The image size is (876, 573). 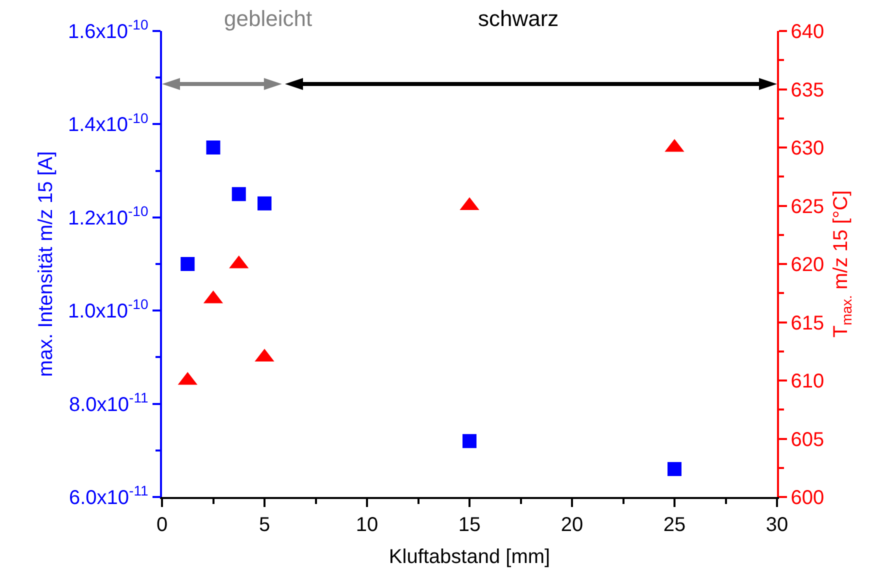 I want to click on annotation: gebleicht, so click(x=268, y=18).